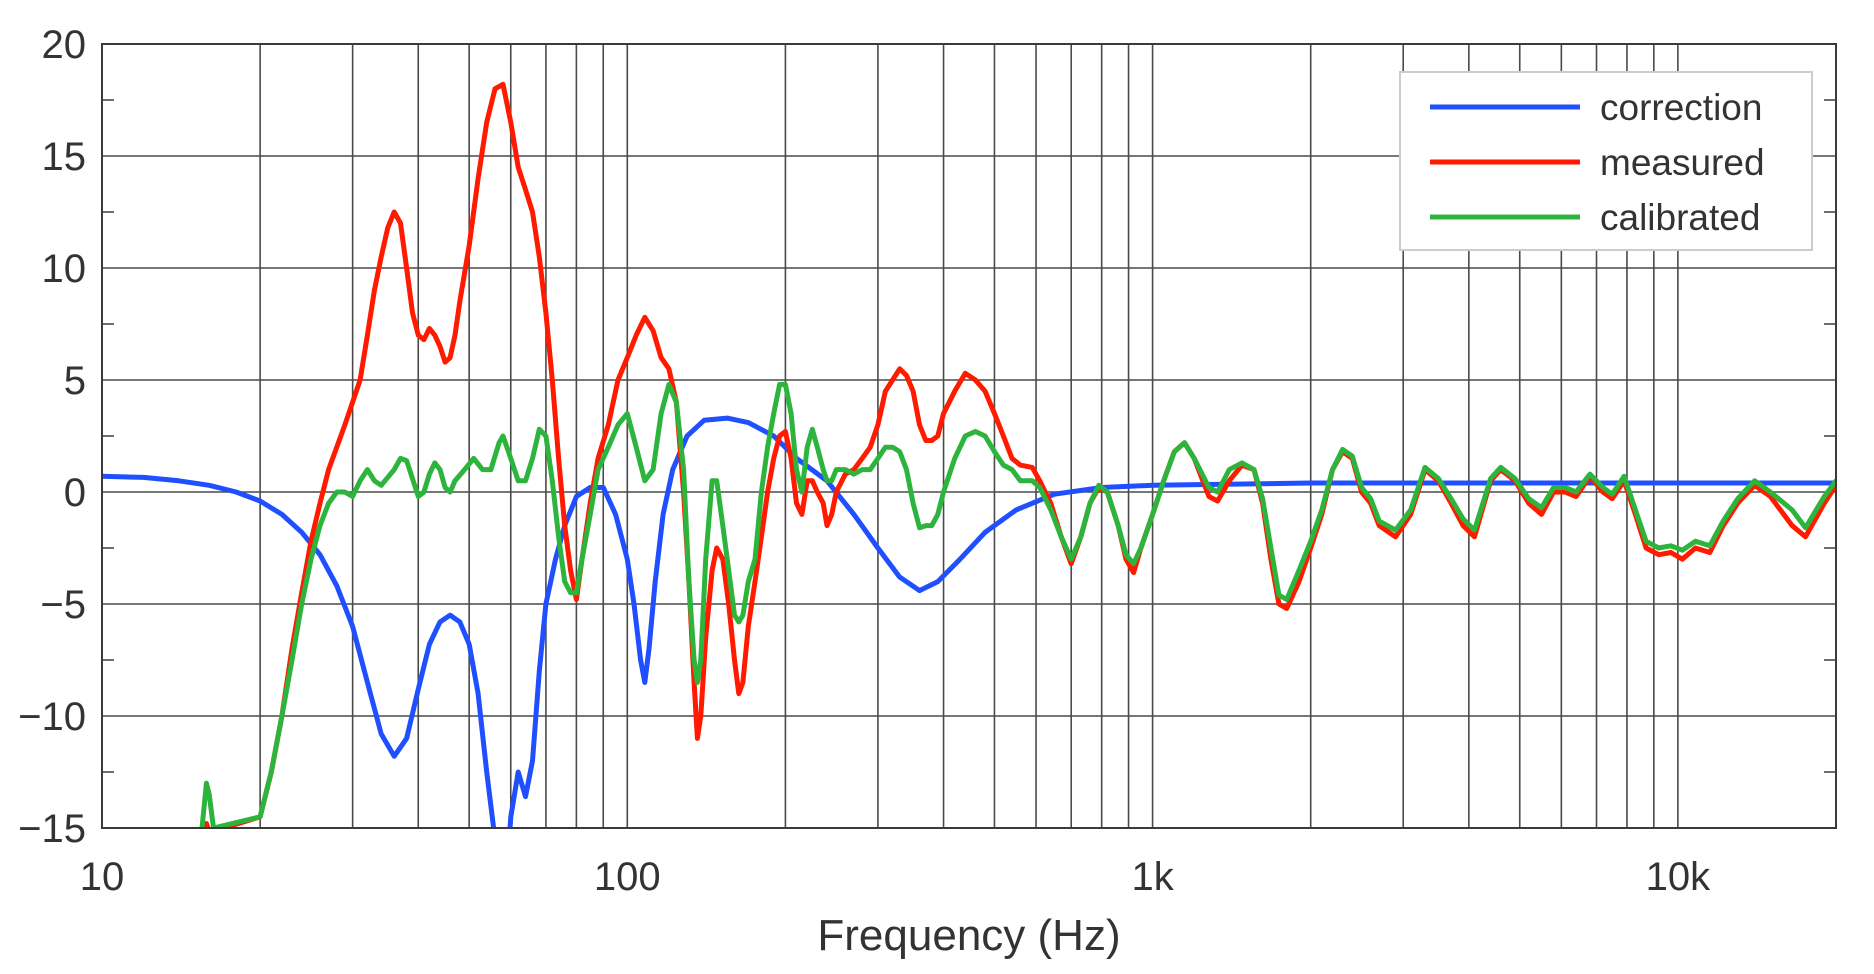 This screenshot has width=1874, height=974. I want to click on y-tick-labels: 20 15 10 5 0 −5 −10 −15, so click(52, 437).